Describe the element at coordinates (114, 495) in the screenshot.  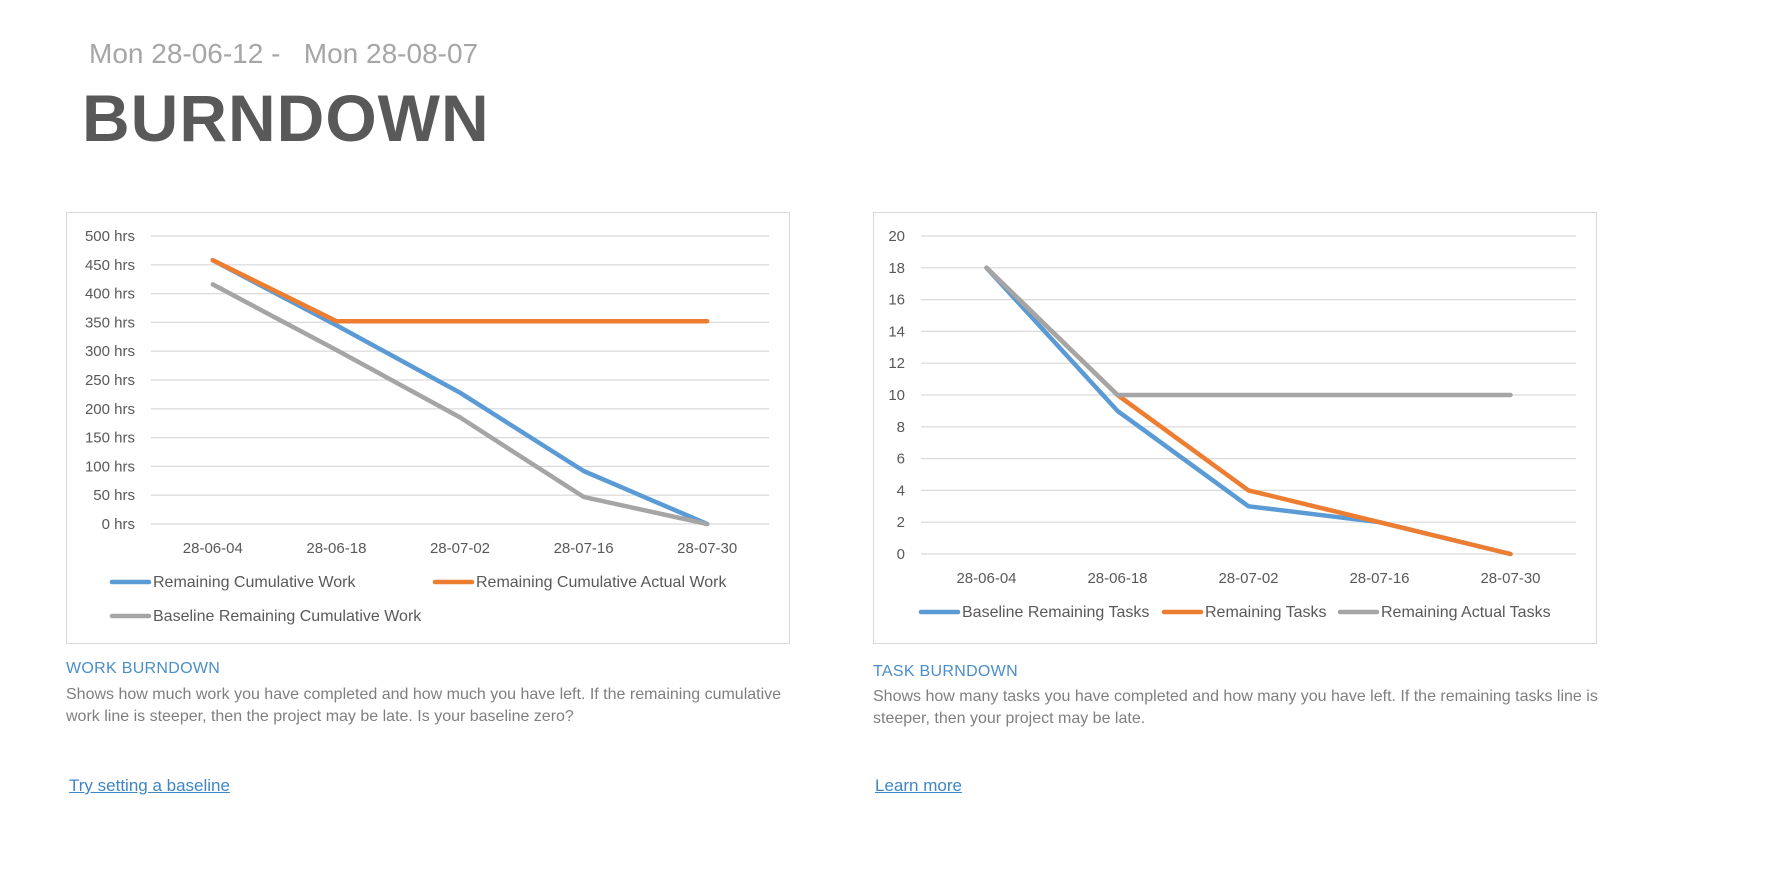
I see `work-y-tick-label: 50 hrs` at that location.